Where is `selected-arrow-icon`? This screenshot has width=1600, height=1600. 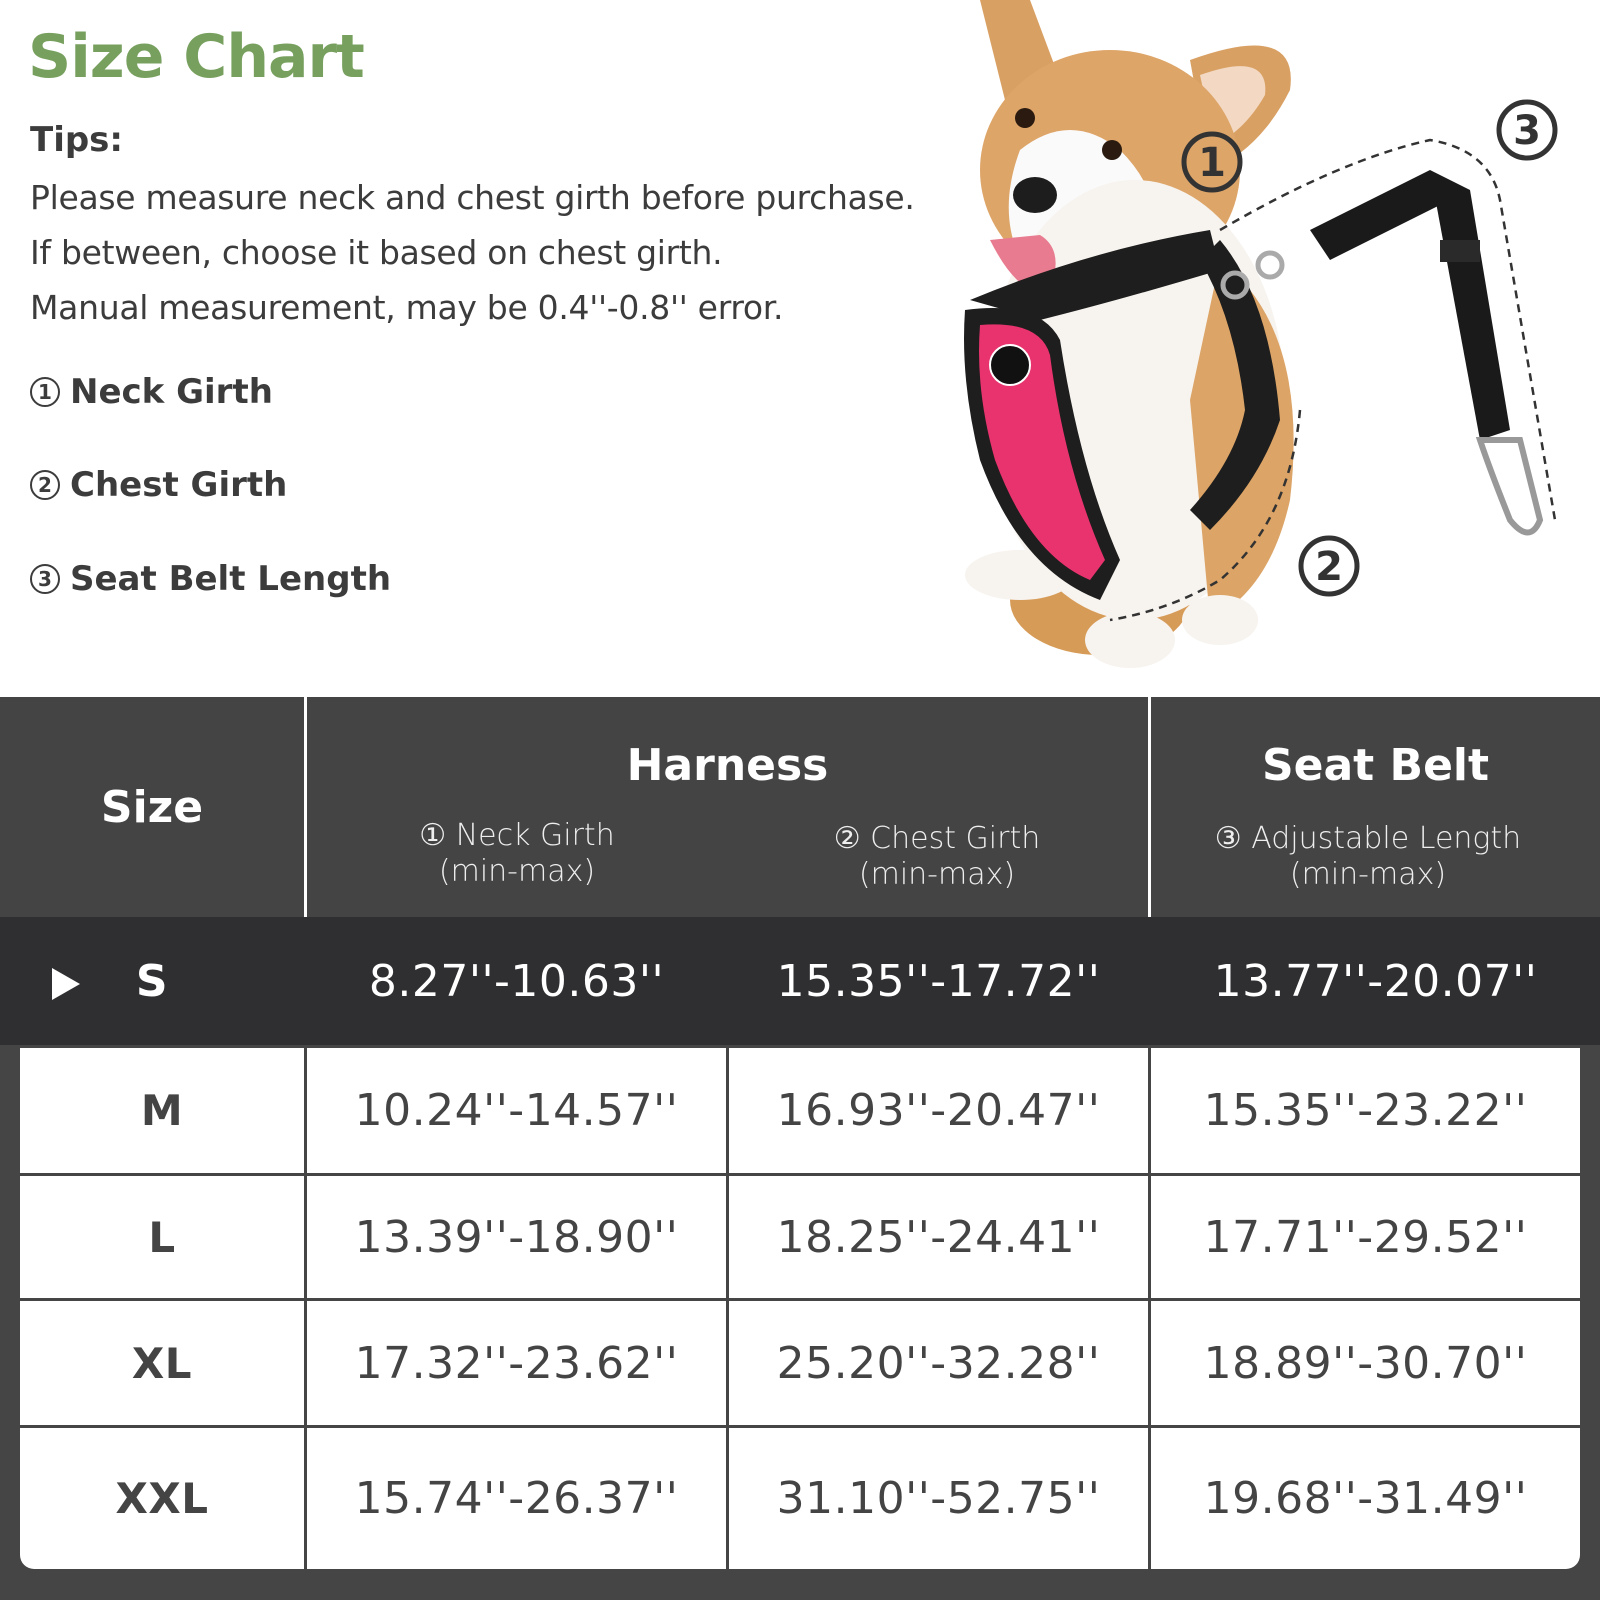
selected-arrow-icon is located at coordinates (66, 984).